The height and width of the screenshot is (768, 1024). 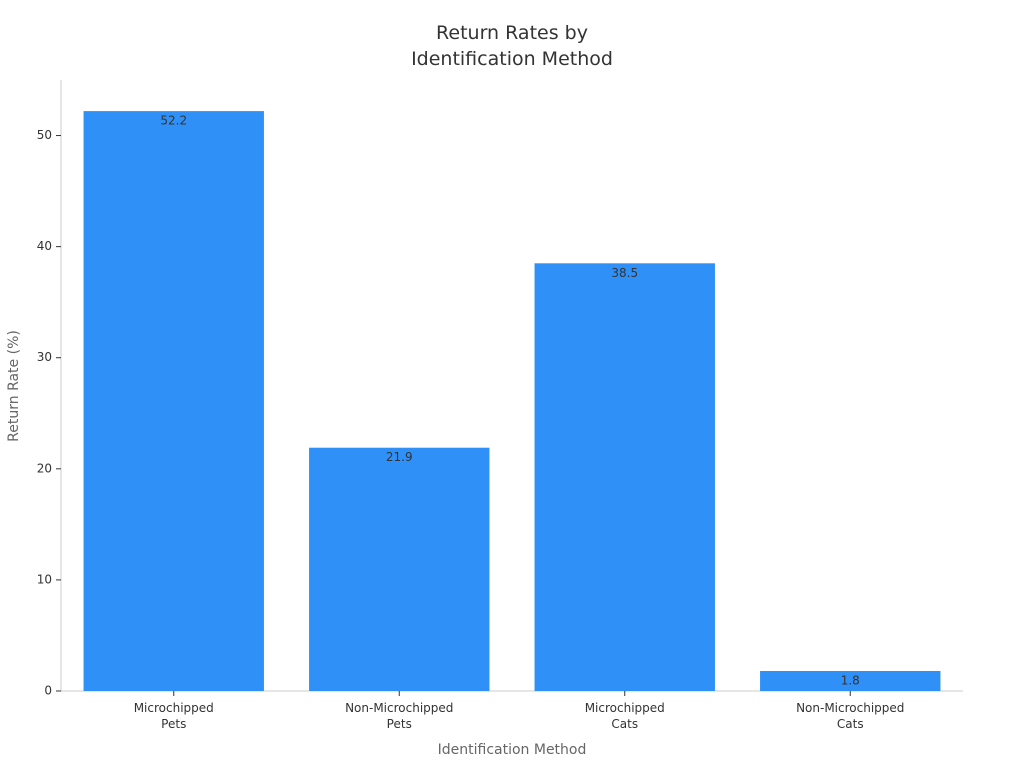 I want to click on chart-title: Return Rates by Identification Method, so click(x=512, y=46).